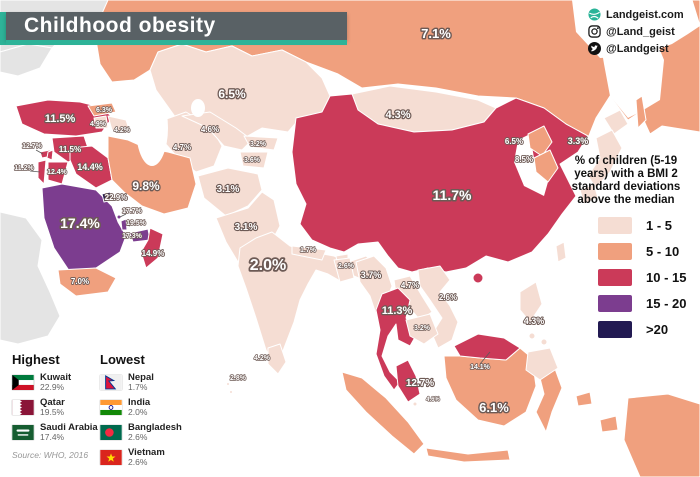  Describe the element at coordinates (3, 28) in the screenshot. I see `title-accent-left` at that location.